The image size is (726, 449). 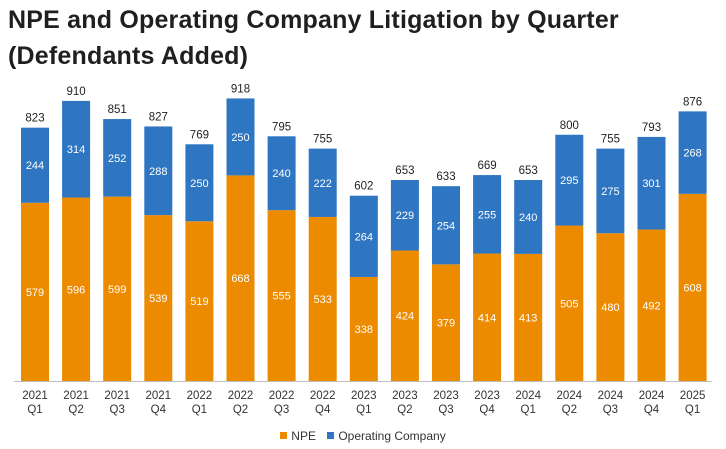 What do you see at coordinates (284, 435) in the screenshot?
I see `legend-swatch-npe` at bounding box center [284, 435].